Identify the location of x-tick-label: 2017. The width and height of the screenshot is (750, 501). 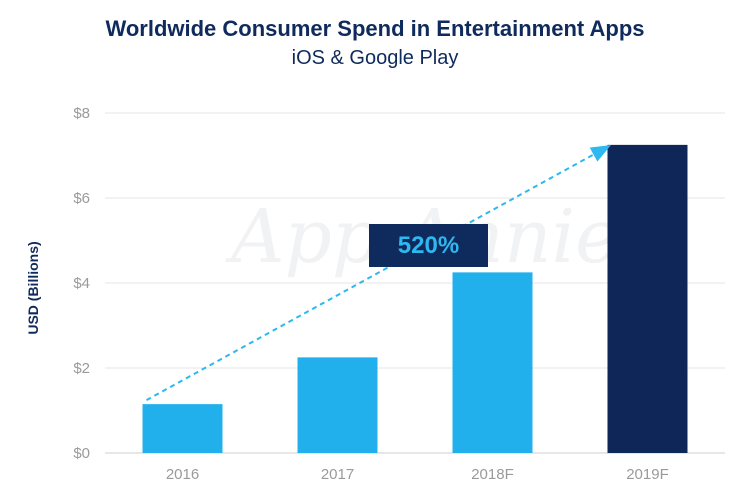
(337, 474).